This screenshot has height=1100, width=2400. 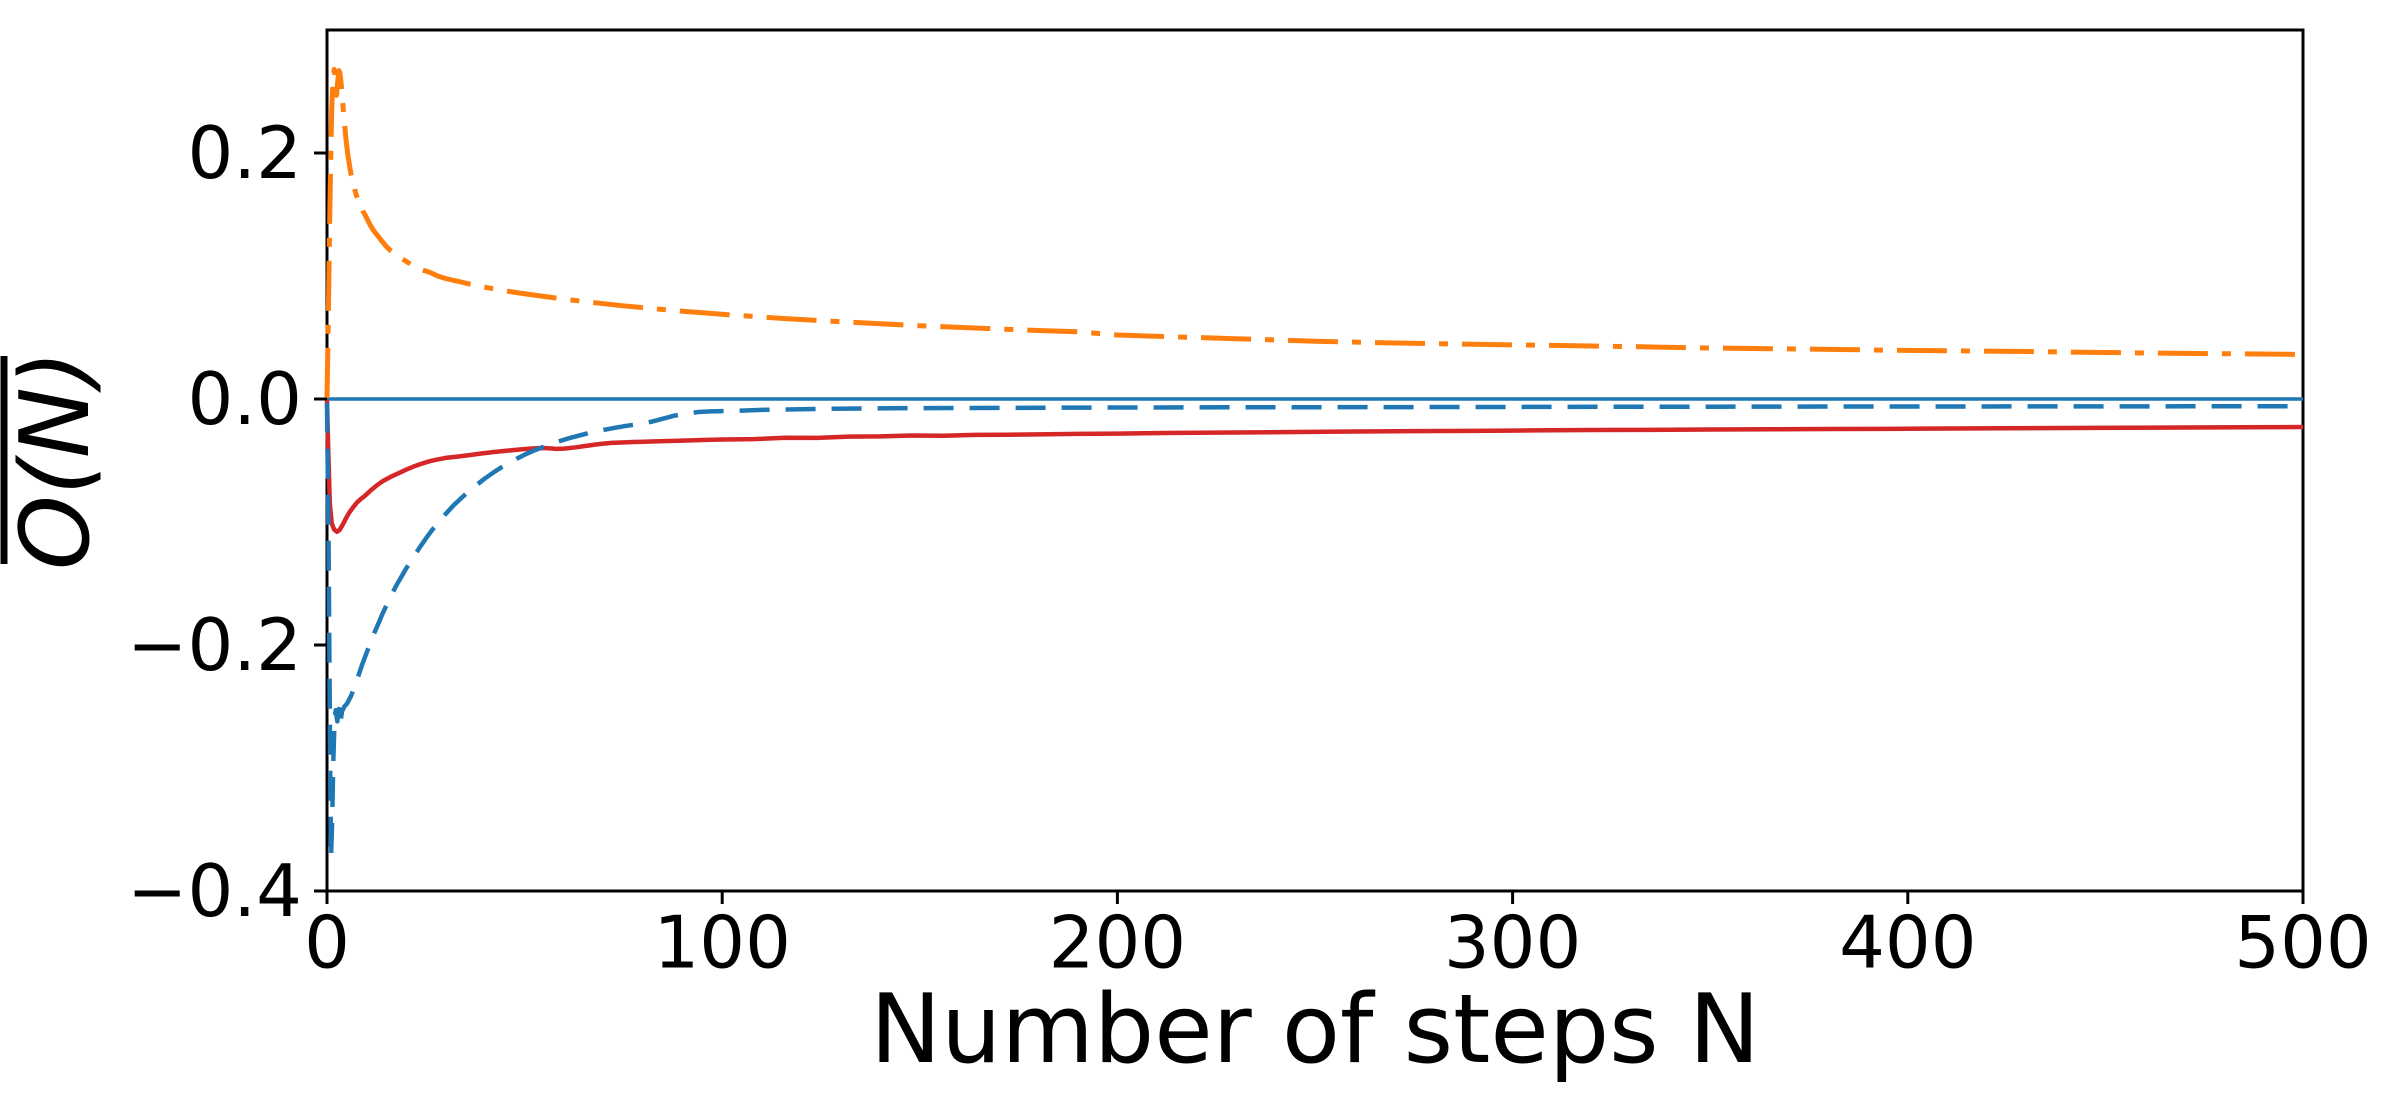 I want to click on y-tick-label: −0.4, so click(x=214, y=891).